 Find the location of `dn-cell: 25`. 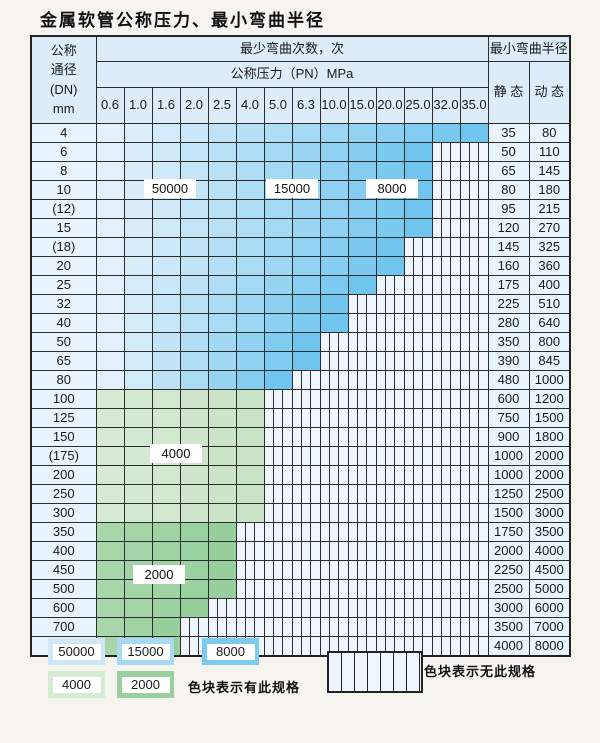

dn-cell: 25 is located at coordinates (63, 284).